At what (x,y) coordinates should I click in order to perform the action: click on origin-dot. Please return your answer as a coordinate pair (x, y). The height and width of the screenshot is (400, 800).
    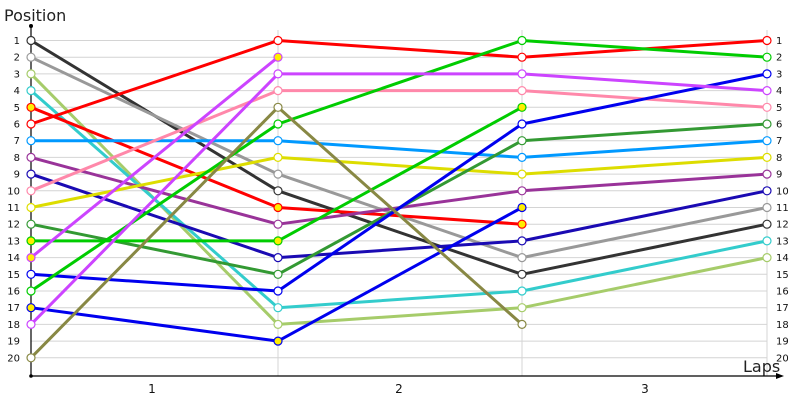
    Looking at the image, I should click on (31, 376).